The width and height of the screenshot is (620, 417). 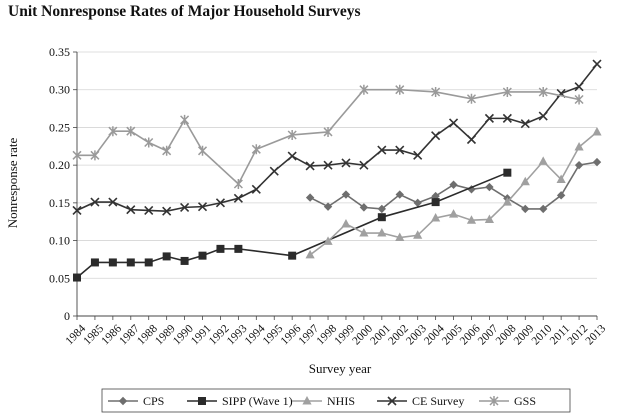 I want to click on legend-label: CPS, so click(x=153, y=401).